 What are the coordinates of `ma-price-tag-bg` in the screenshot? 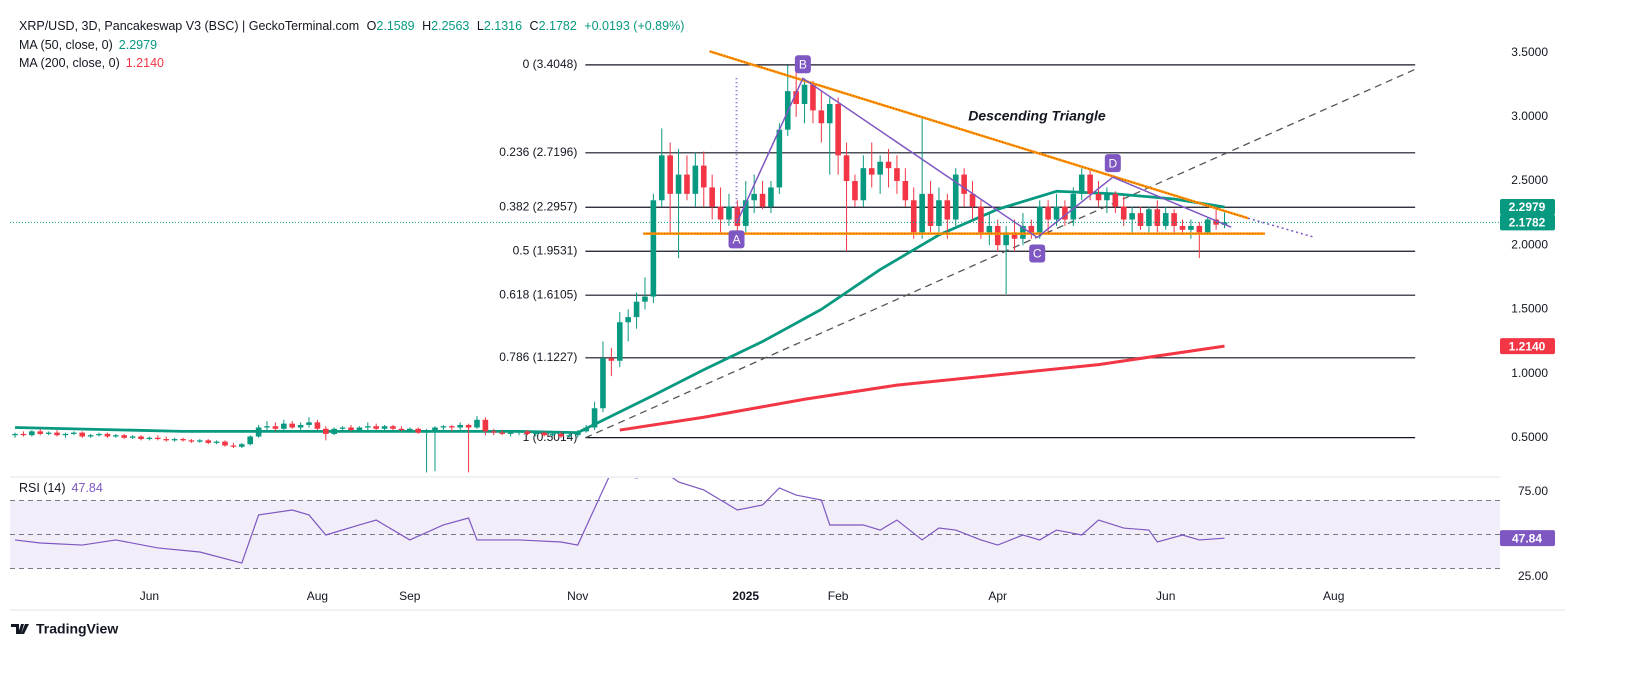 It's located at (1527, 206).